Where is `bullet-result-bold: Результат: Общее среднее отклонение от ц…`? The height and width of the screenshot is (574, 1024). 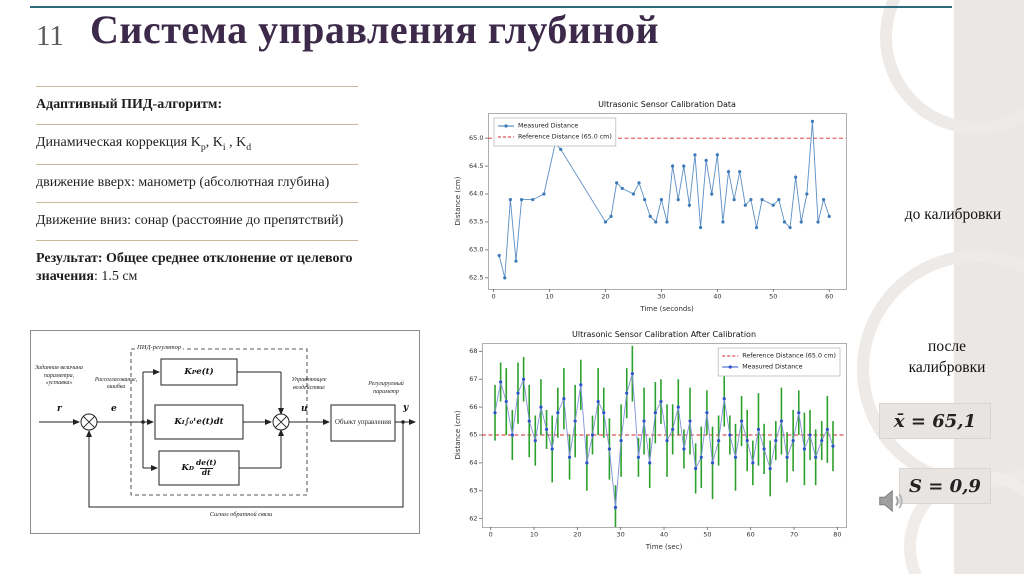 bullet-result-bold: Результат: Общее среднее отклонение от ц… is located at coordinates (194, 267).